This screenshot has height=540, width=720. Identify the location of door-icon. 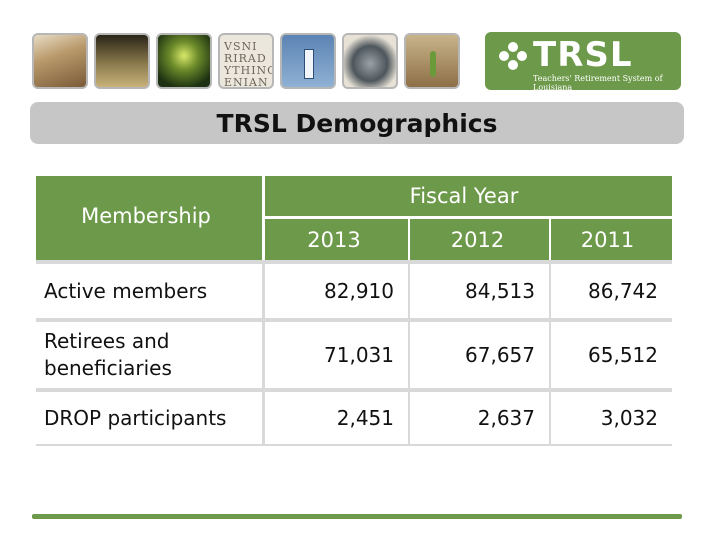
(309, 64).